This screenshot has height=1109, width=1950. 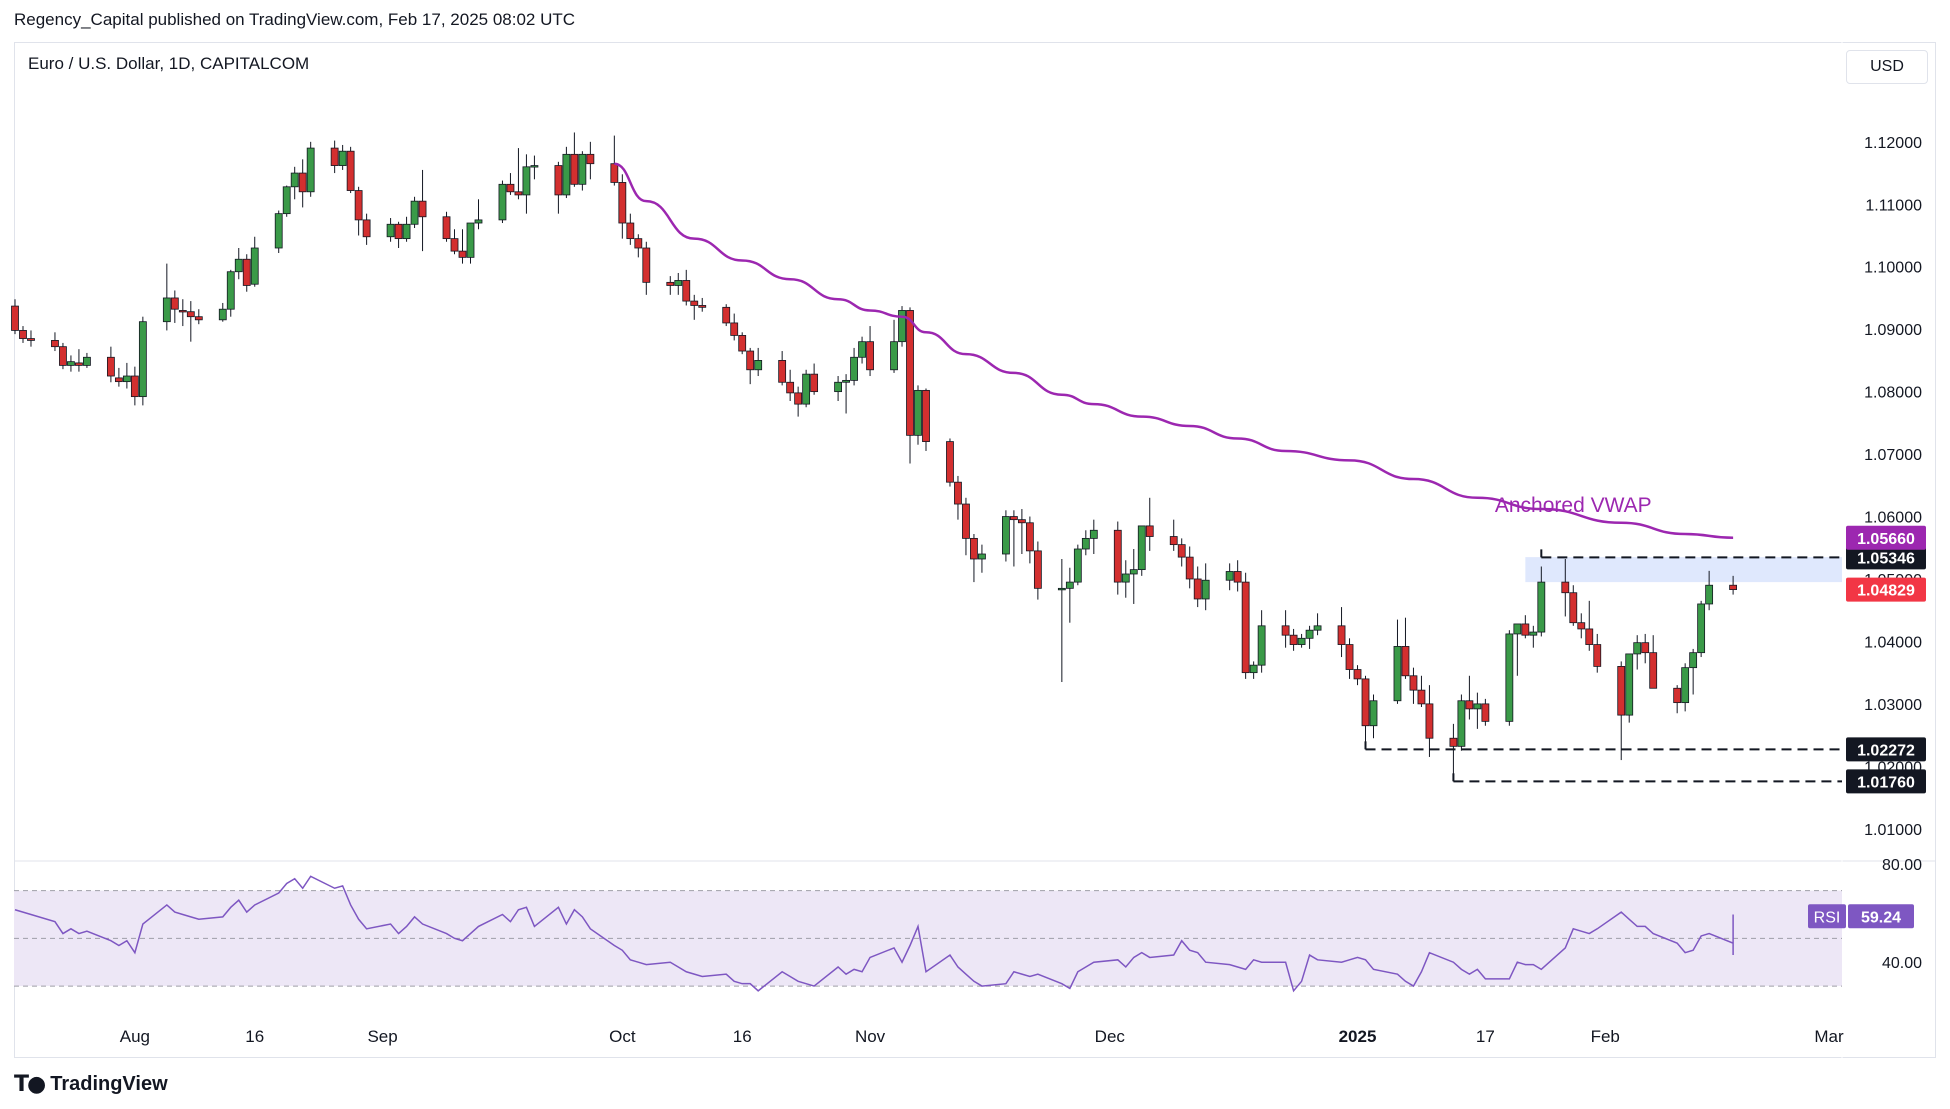 I want to click on time-tick-label: Sep, so click(x=382, y=1036).